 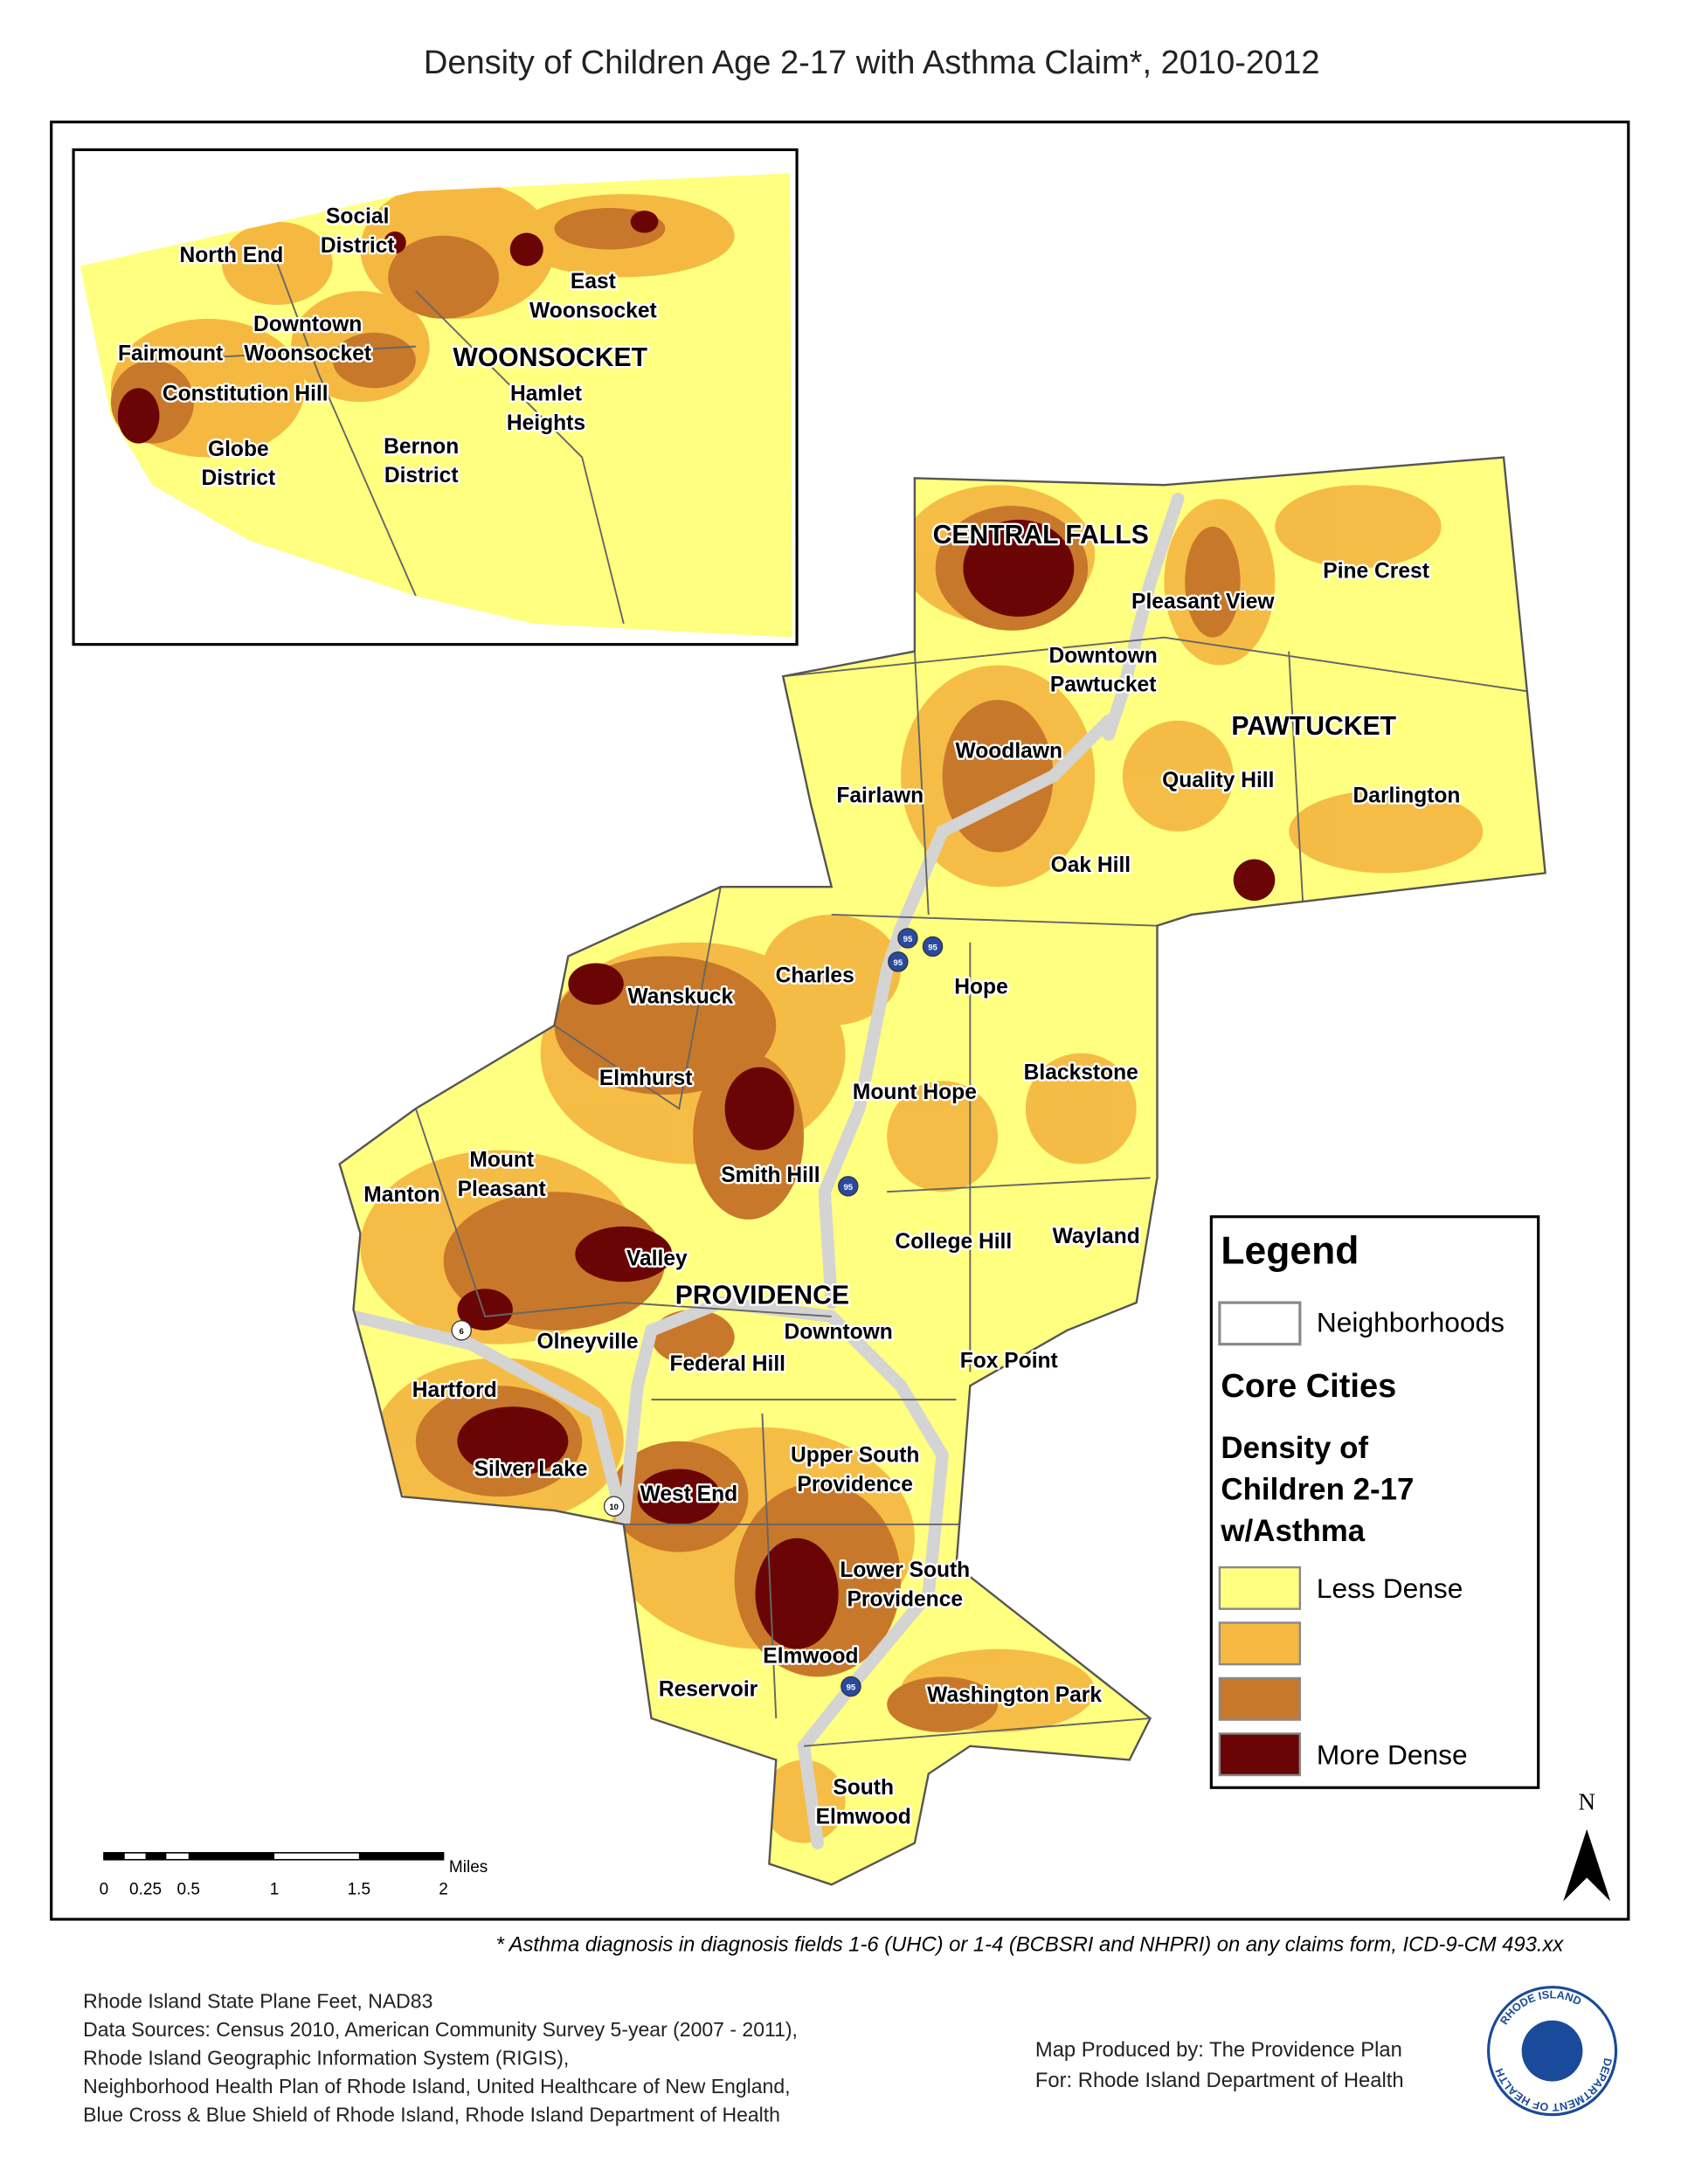 What do you see at coordinates (257, 2000) in the screenshot?
I see `source-line: Rhode Island State Plane Feet, NAD83` at bounding box center [257, 2000].